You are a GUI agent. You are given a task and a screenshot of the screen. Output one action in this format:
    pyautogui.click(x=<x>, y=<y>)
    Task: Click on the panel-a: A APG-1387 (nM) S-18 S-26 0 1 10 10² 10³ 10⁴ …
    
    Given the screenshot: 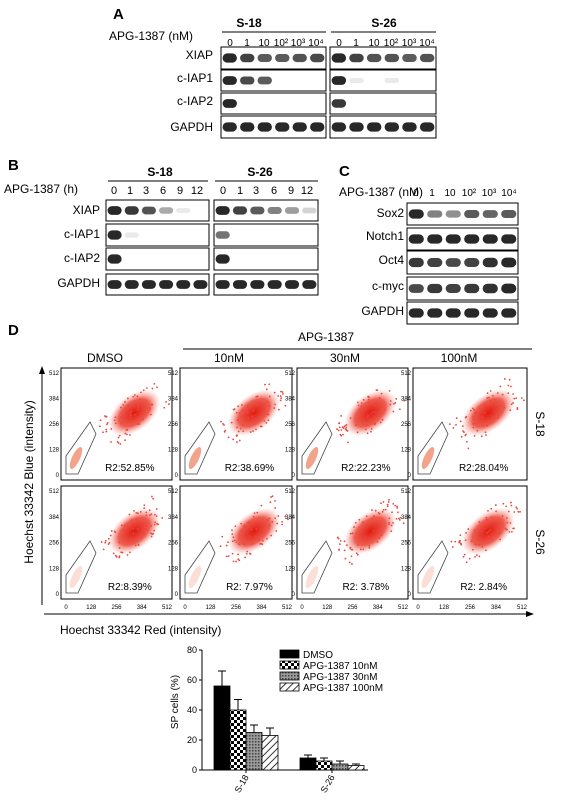 What is the action you would take?
    pyautogui.click(x=273, y=72)
    